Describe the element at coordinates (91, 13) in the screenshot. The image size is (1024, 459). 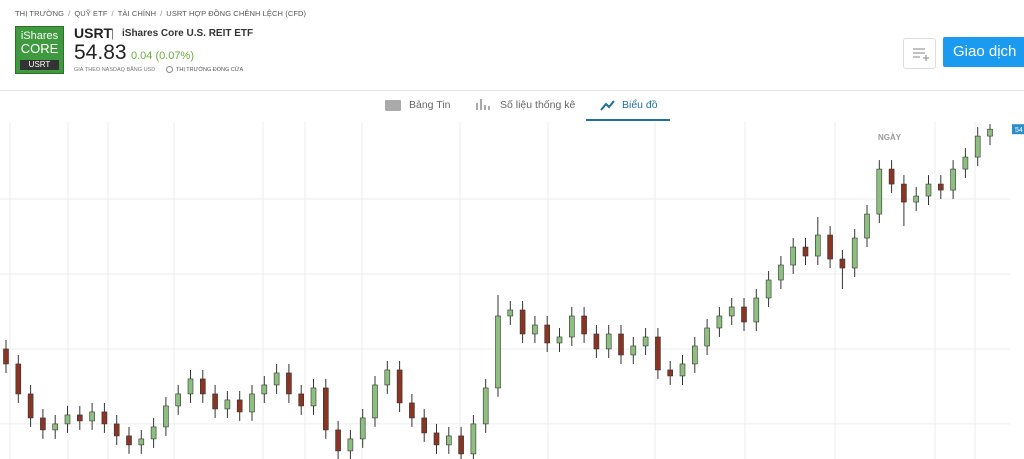
I see `crumb: QUỸ ETF` at that location.